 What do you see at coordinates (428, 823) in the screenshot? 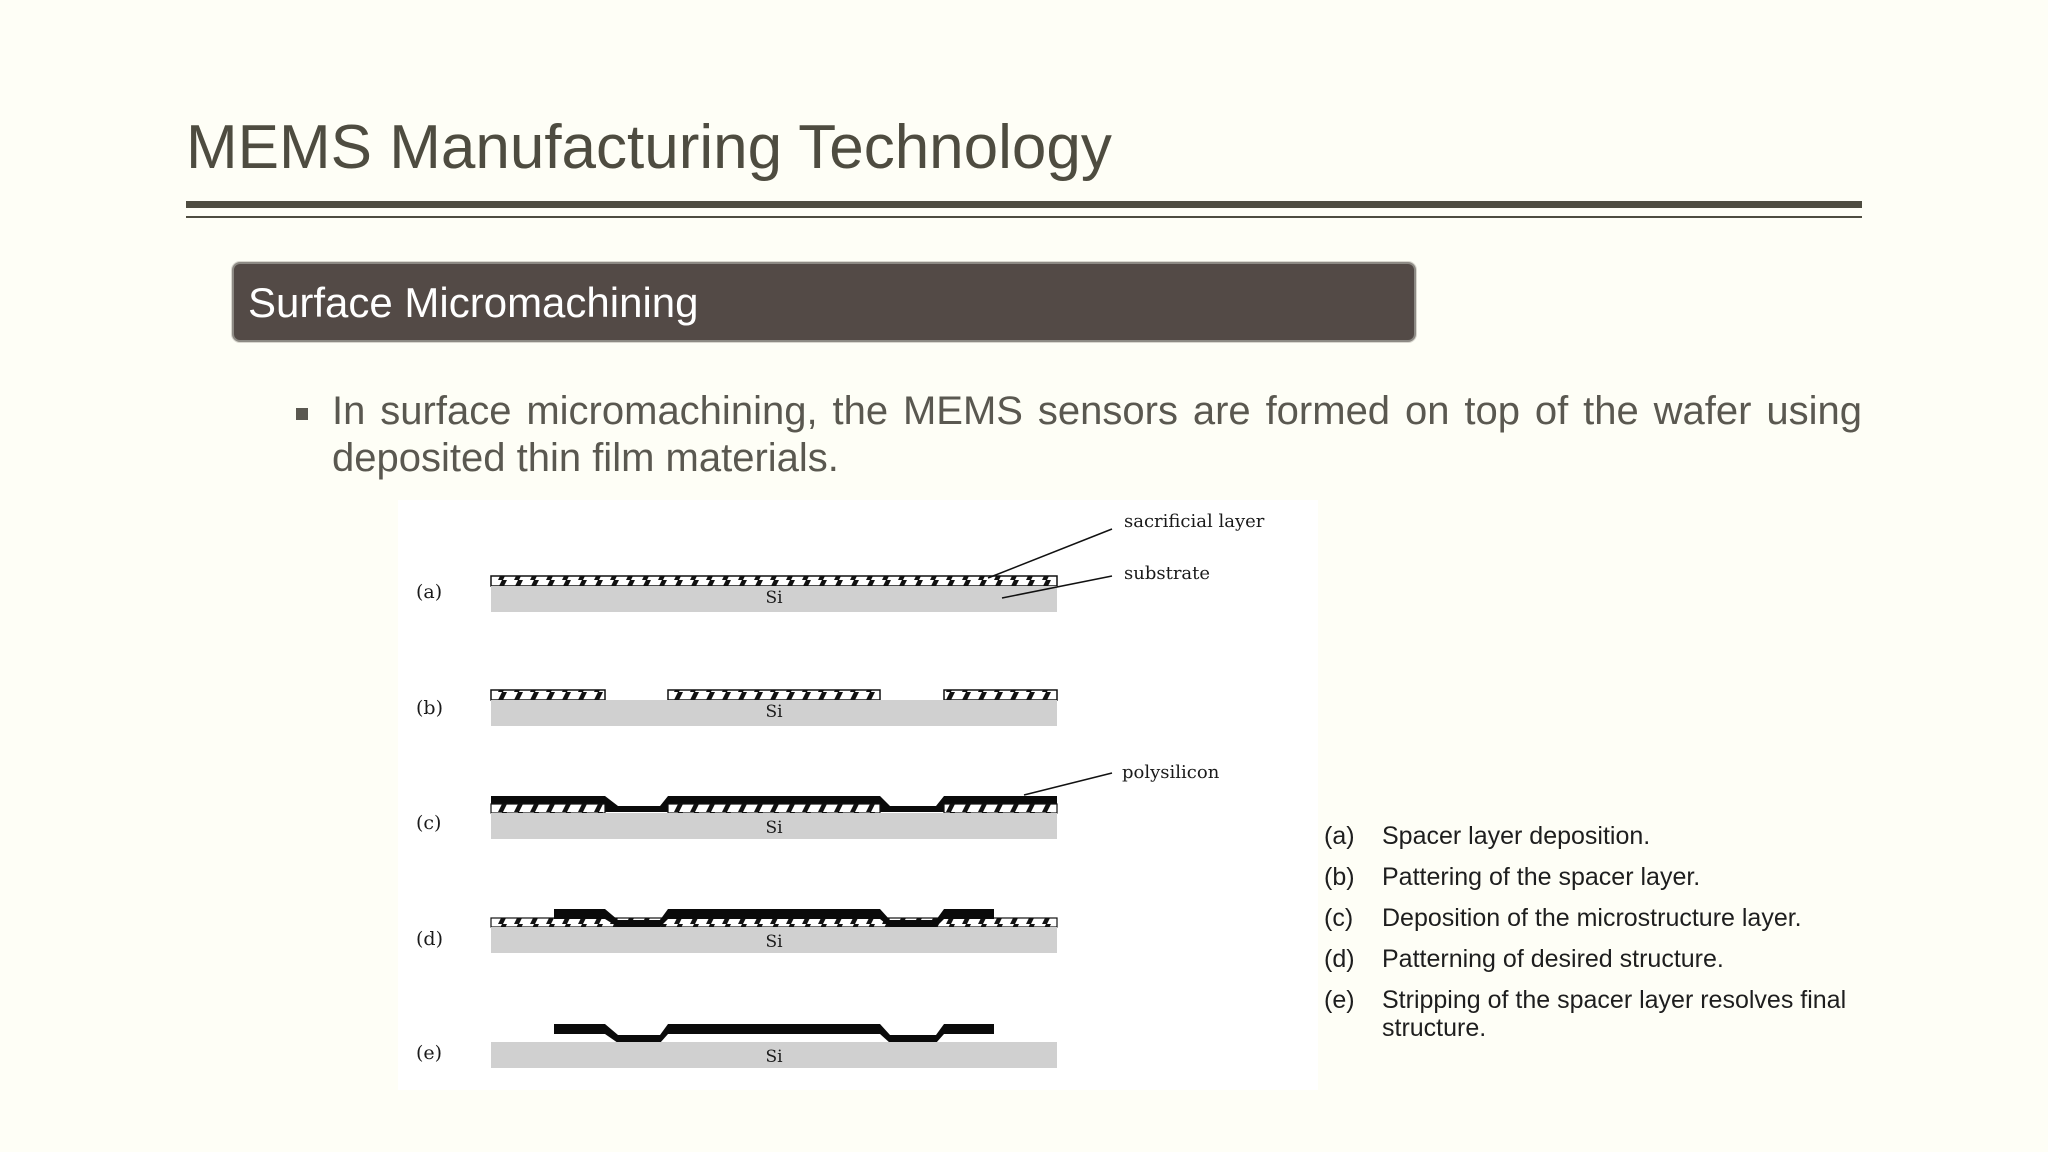
I see `step-c-label: (c)` at bounding box center [428, 823].